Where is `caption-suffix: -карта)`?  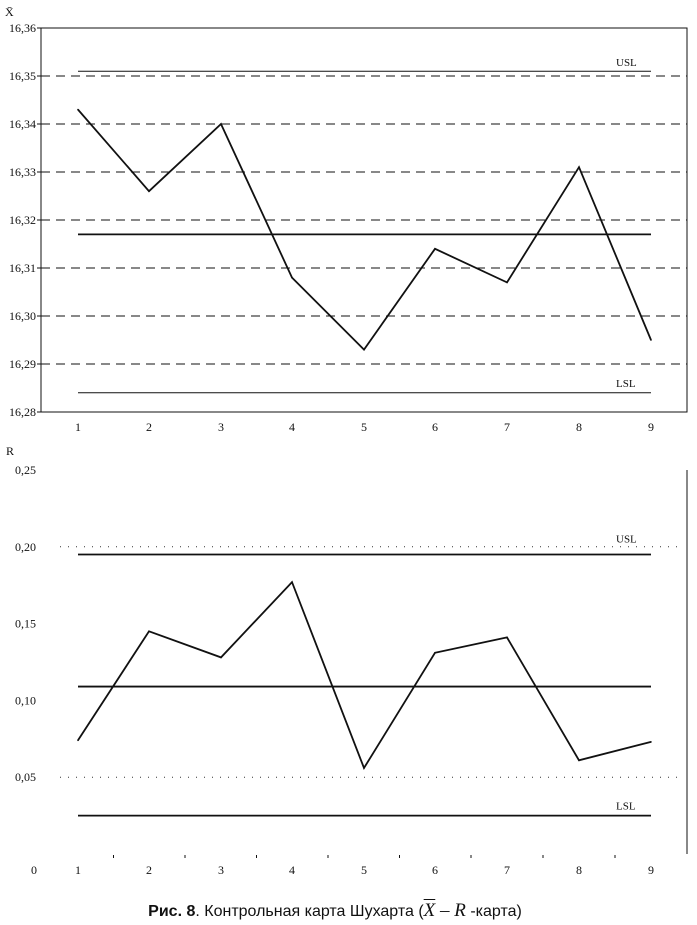 caption-suffix: -карта) is located at coordinates (493, 911).